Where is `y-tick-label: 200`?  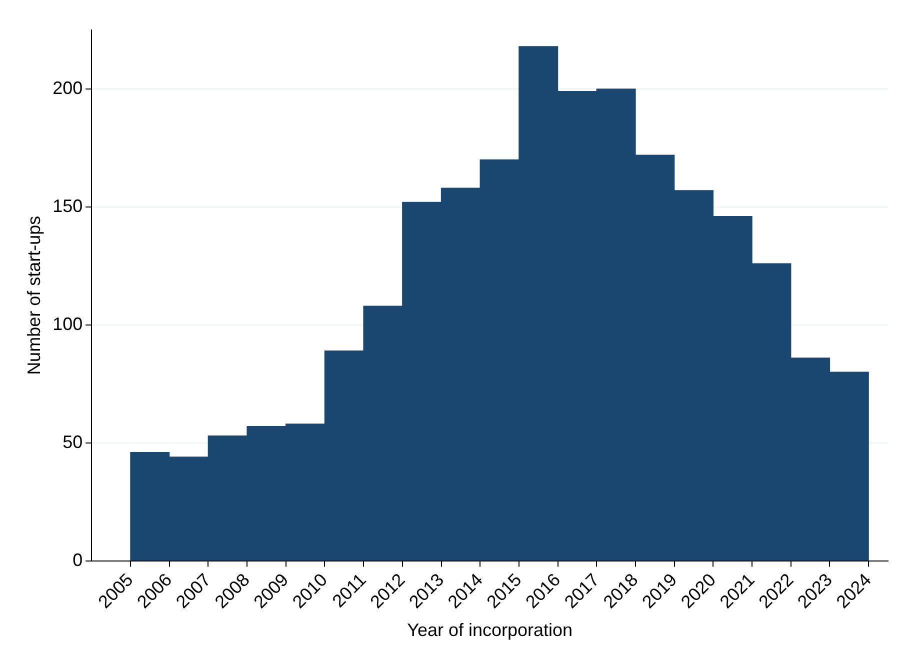 y-tick-label: 200 is located at coordinates (67, 88).